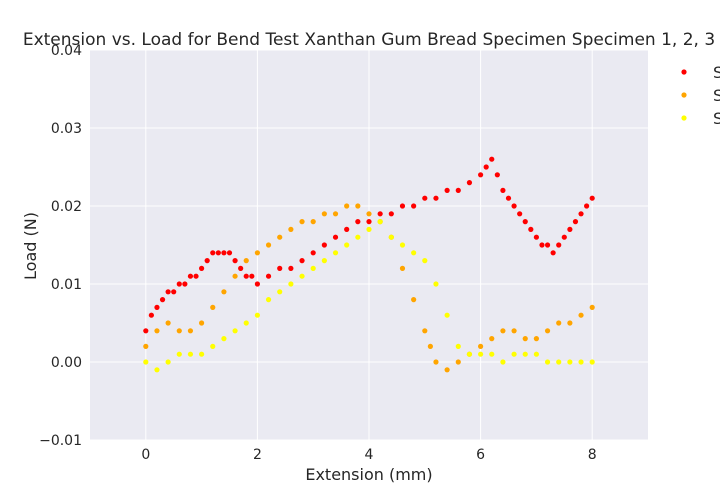  What do you see at coordinates (257, 455) in the screenshot?
I see `x-tick-label: 2` at bounding box center [257, 455].